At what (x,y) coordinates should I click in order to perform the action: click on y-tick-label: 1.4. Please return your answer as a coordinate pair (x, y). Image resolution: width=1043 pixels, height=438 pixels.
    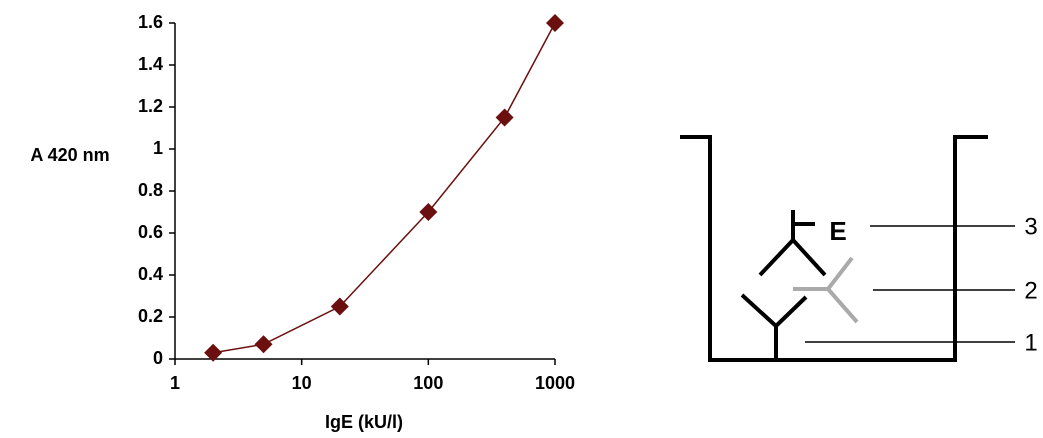
    Looking at the image, I should click on (150, 64).